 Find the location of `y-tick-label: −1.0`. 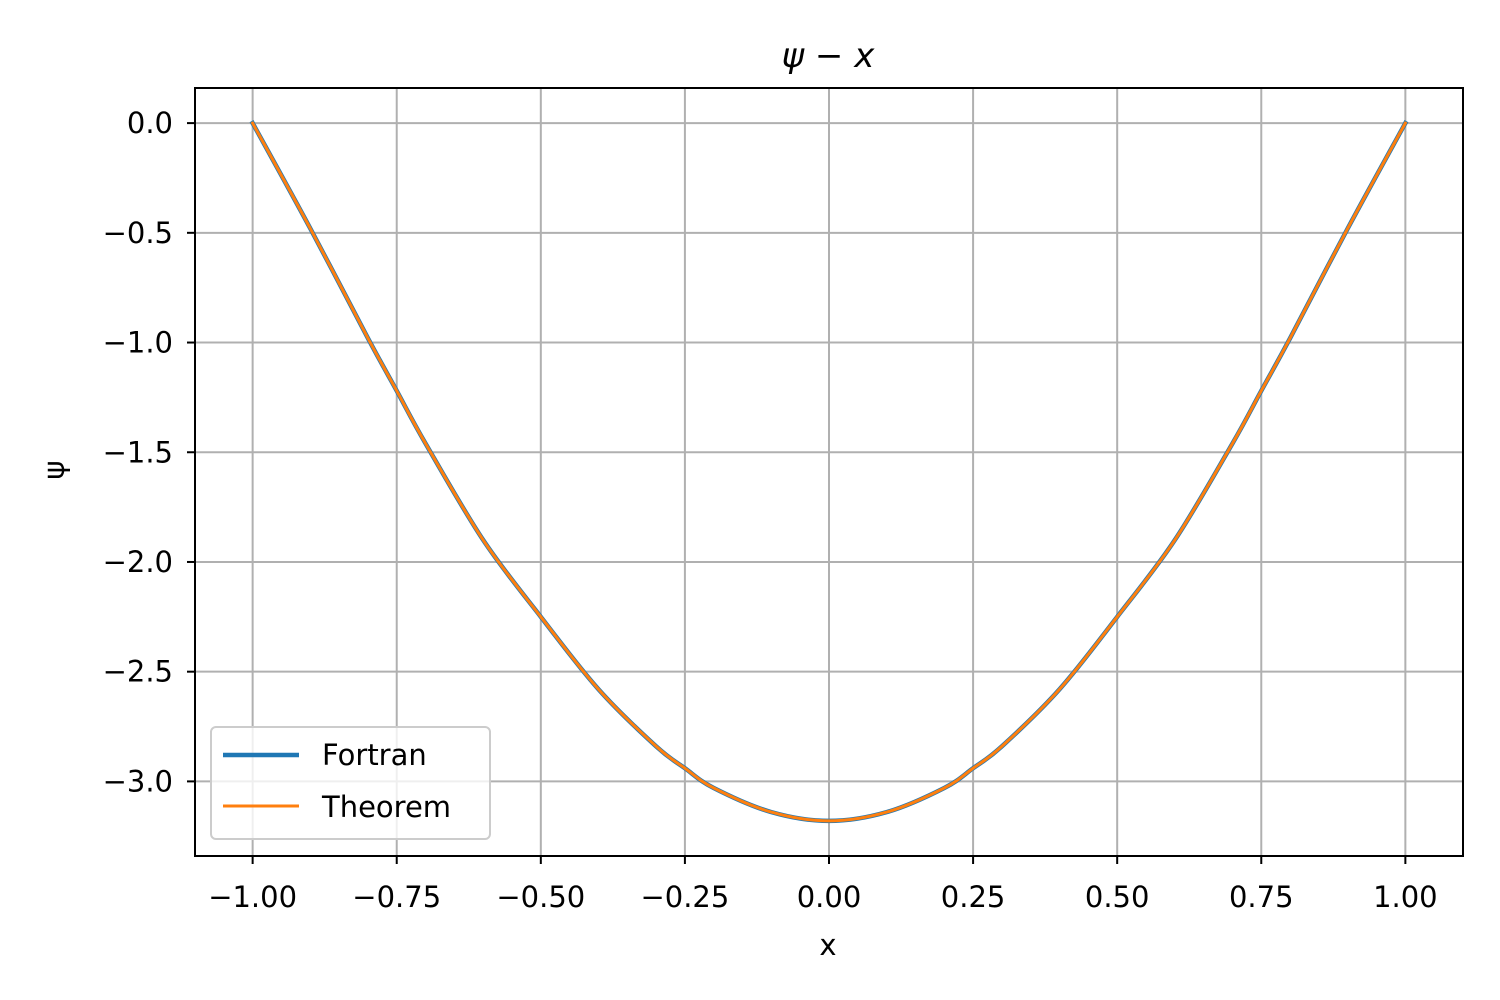

y-tick-label: −1.0 is located at coordinates (138, 343).